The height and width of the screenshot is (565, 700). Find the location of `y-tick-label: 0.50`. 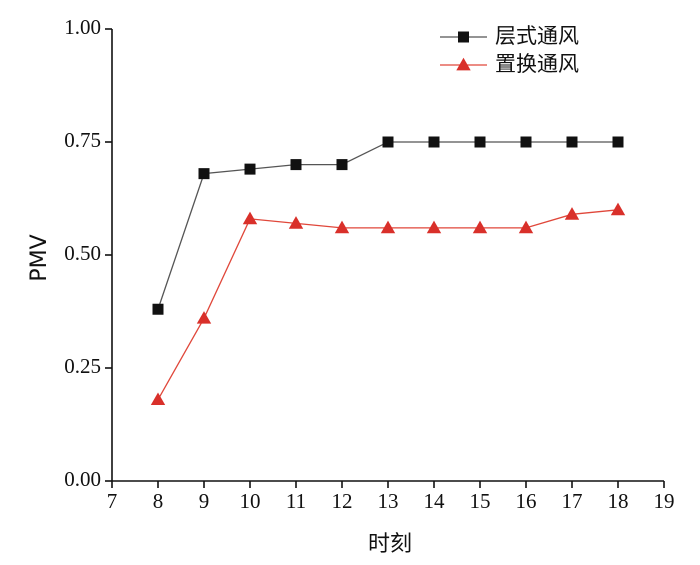

y-tick-label: 0.50 is located at coordinates (82, 253).